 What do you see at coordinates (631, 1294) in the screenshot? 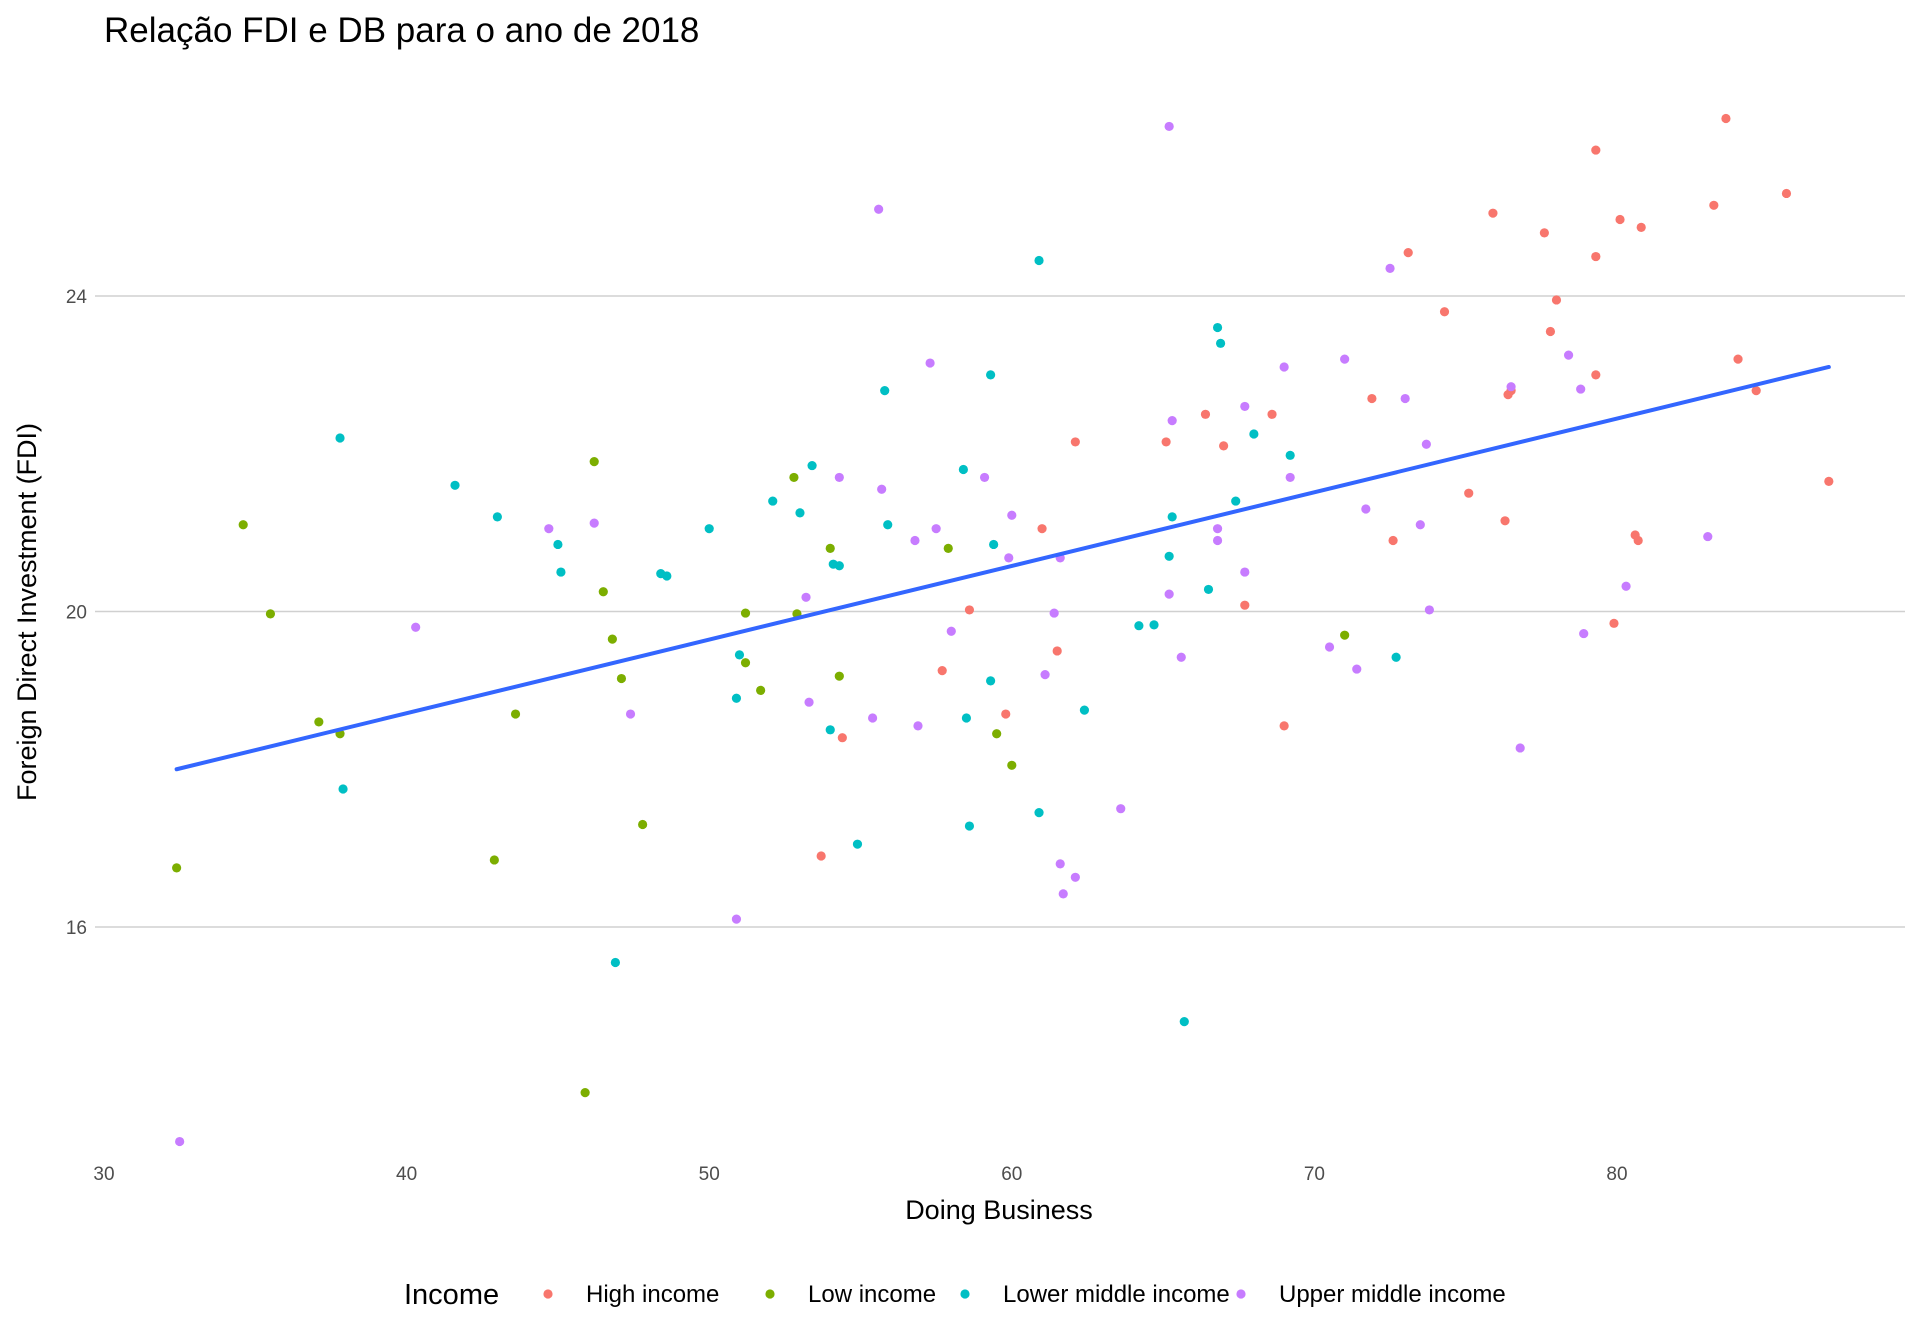
I see `legend-item: High income` at bounding box center [631, 1294].